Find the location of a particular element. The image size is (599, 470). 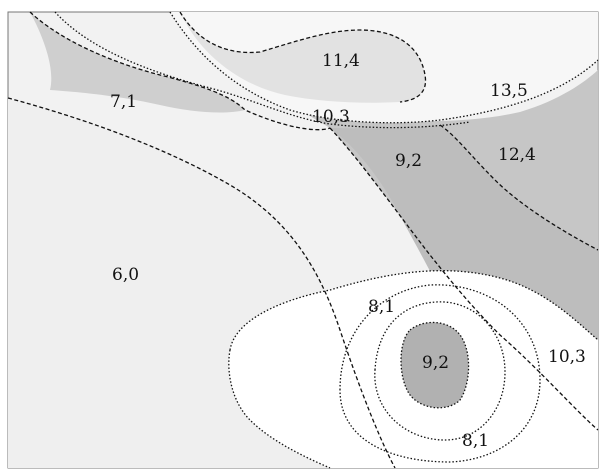

zone-label-6-0: 6,0 is located at coordinates (125, 275).